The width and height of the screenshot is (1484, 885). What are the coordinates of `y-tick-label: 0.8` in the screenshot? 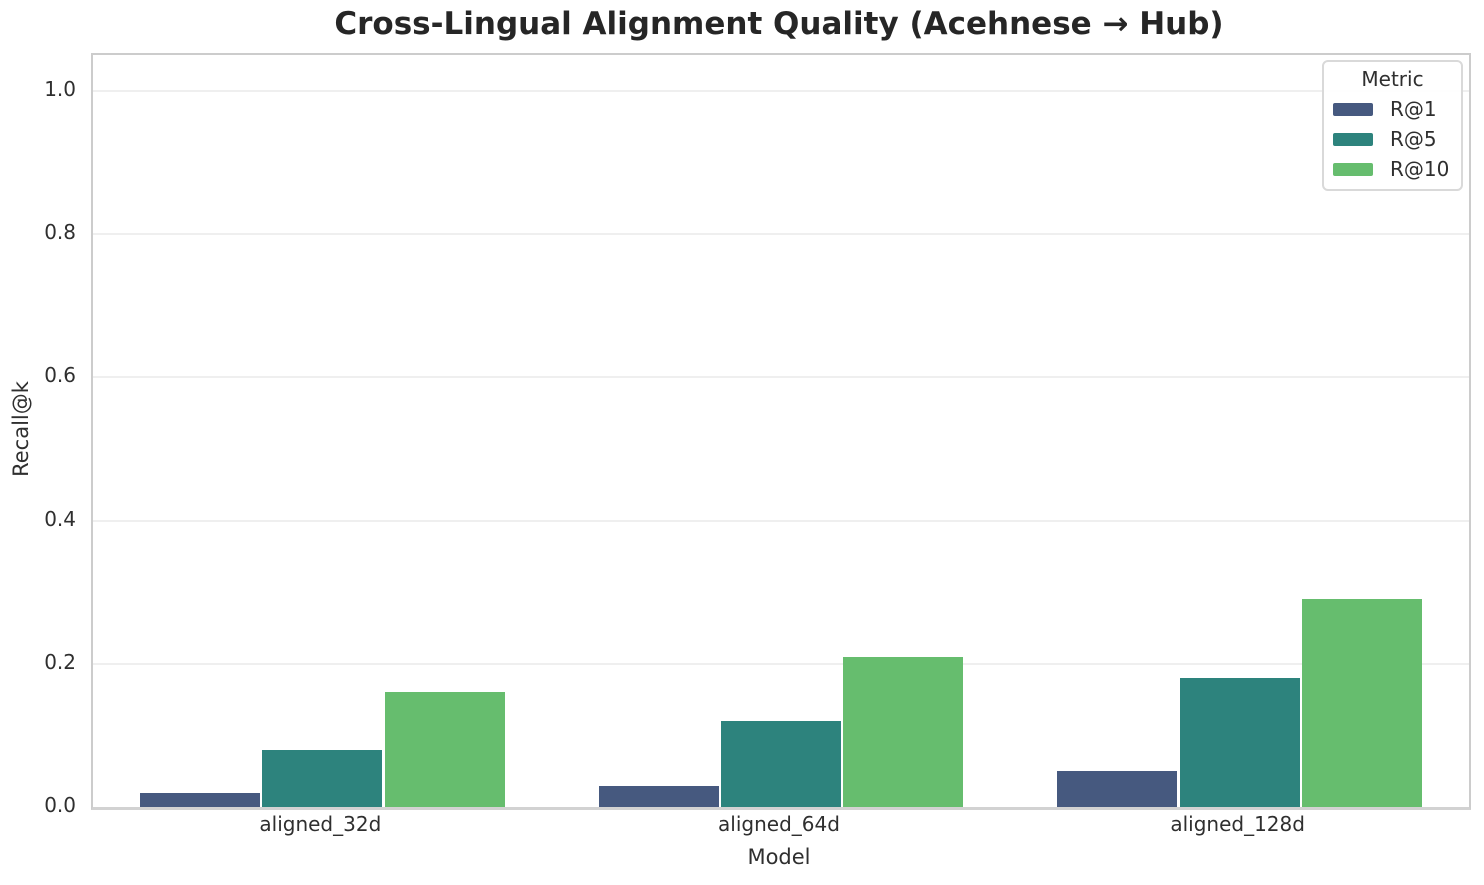 It's located at (60, 232).